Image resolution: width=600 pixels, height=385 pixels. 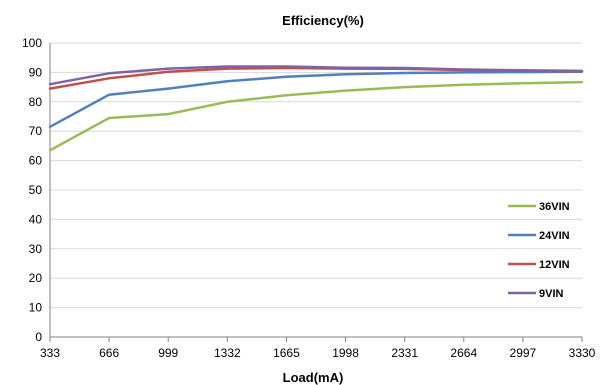 I want to click on series-line-9vin, so click(x=316, y=75).